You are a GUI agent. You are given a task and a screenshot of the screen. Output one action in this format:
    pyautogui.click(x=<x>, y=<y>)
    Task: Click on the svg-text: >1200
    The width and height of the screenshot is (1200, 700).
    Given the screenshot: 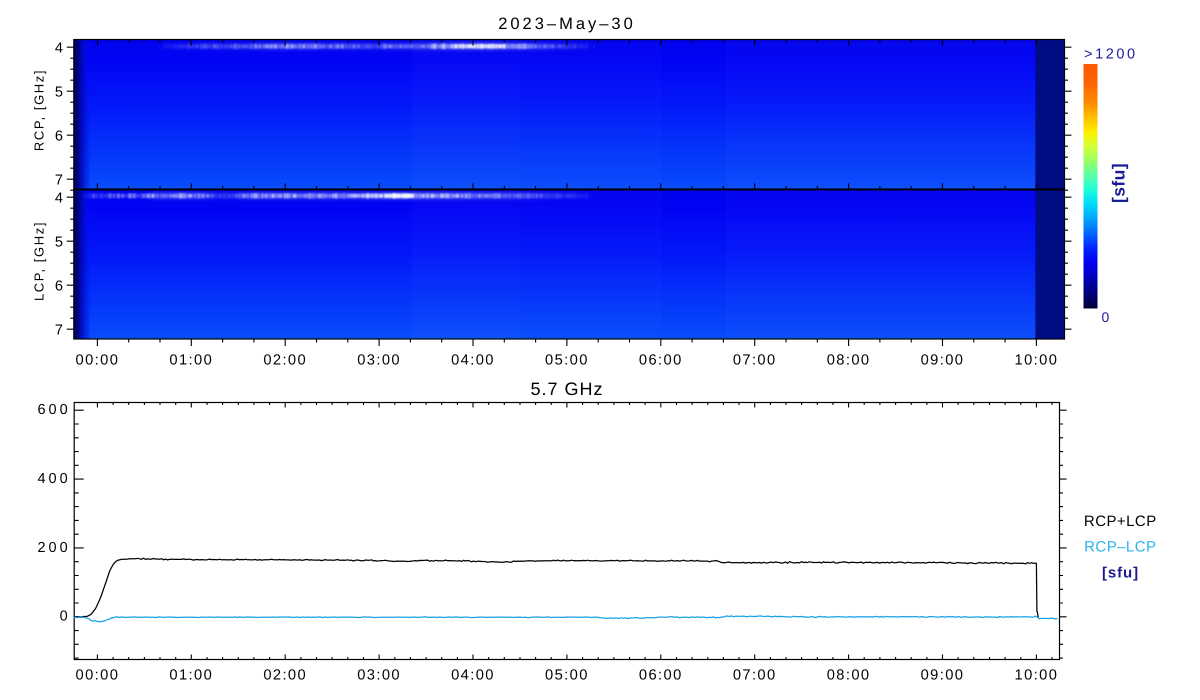 What is the action you would take?
    pyautogui.click(x=1111, y=54)
    